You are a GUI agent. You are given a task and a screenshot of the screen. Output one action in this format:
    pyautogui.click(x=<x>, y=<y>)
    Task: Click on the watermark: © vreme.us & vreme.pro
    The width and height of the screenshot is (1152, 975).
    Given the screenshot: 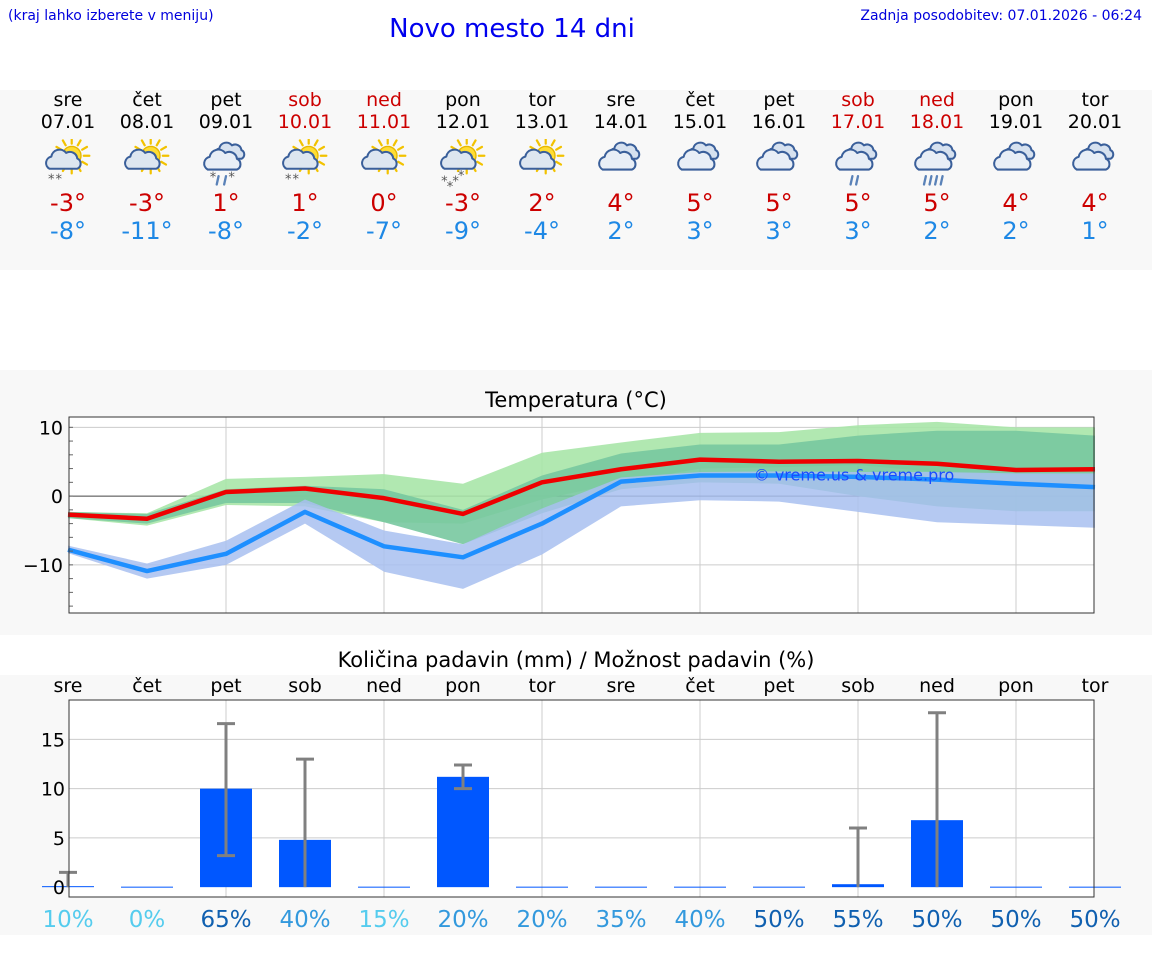 What is the action you would take?
    pyautogui.click(x=854, y=474)
    